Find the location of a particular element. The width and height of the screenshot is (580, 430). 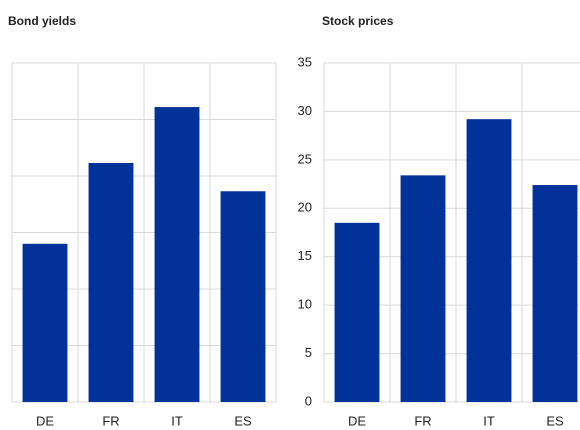

y-tick-label: 10 is located at coordinates (305, 304).